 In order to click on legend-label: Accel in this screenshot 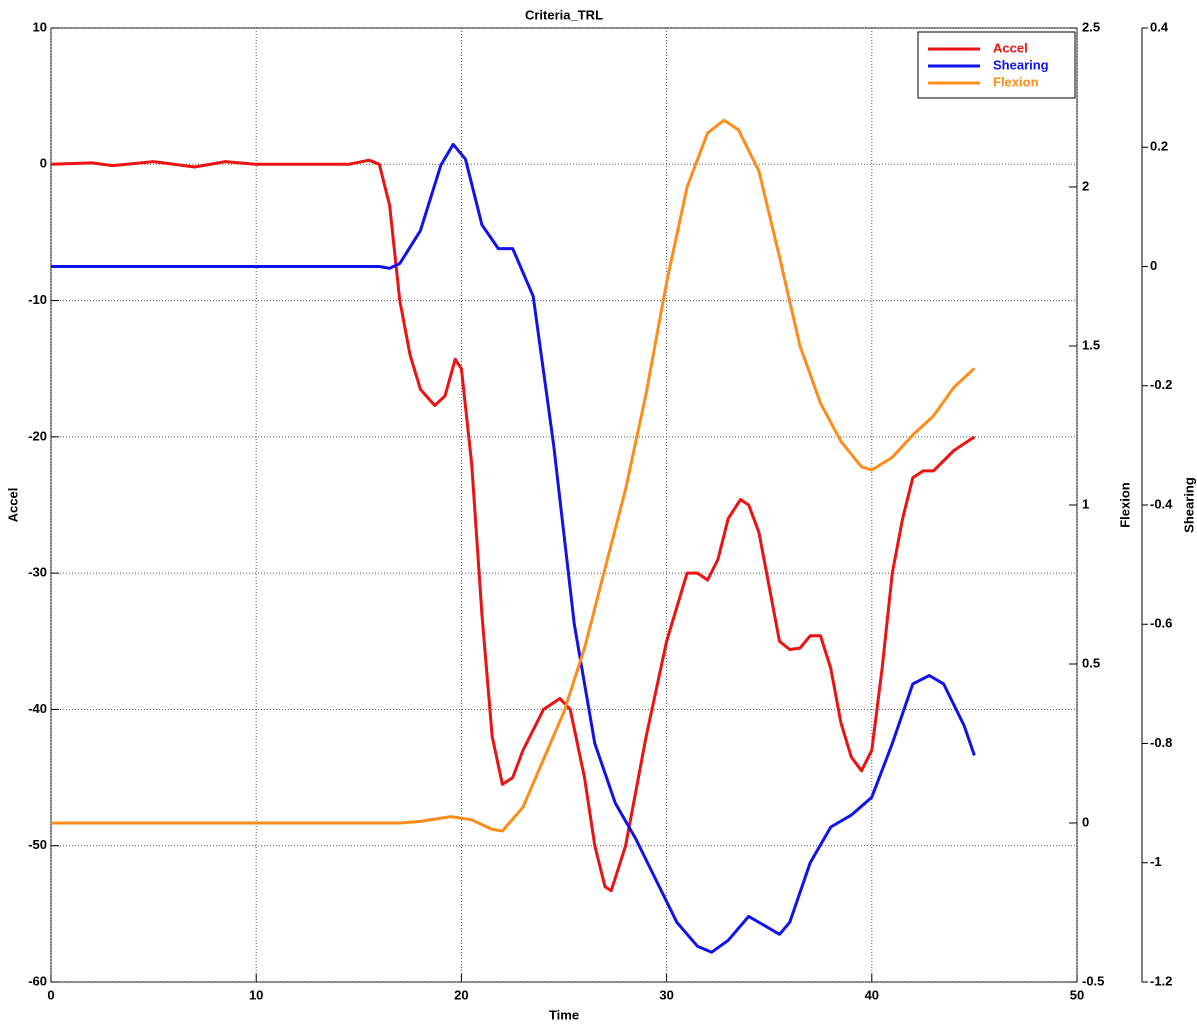, I will do `click(1010, 47)`.